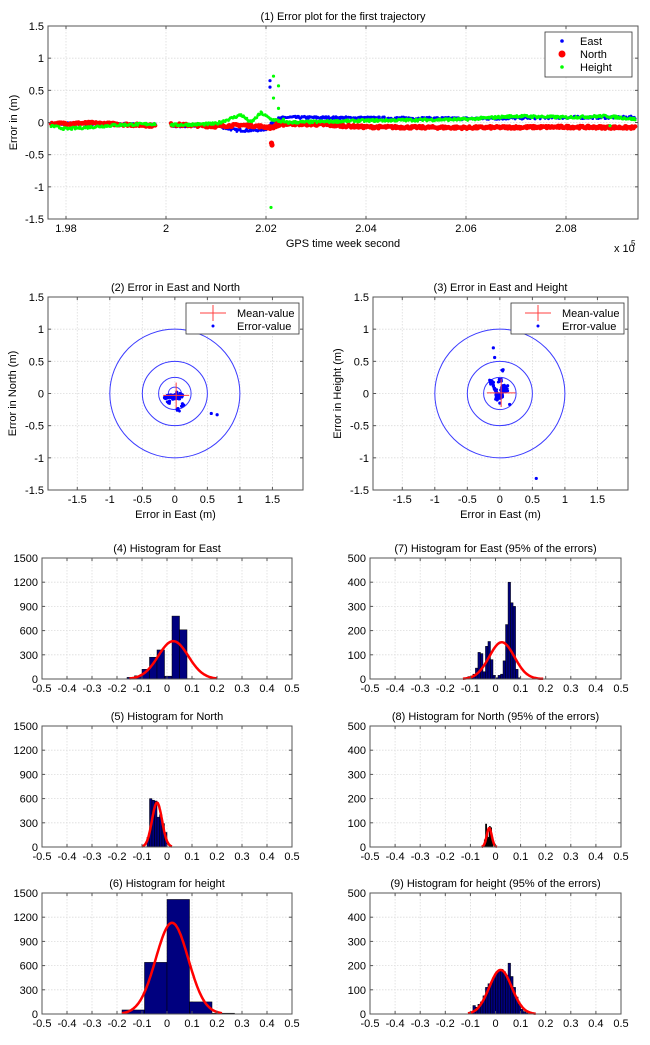 The image size is (650, 1045). What do you see at coordinates (562, 54) in the screenshot?
I see `legend-marker-north` at bounding box center [562, 54].